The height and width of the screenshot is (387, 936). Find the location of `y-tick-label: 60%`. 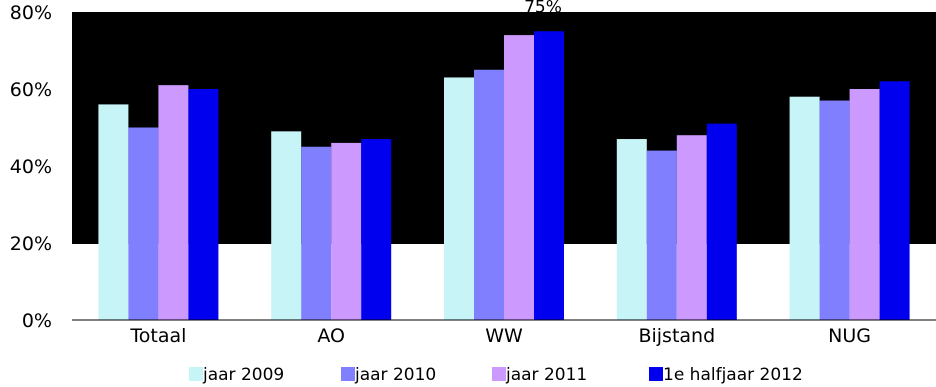

y-tick-label: 60% is located at coordinates (31, 90).